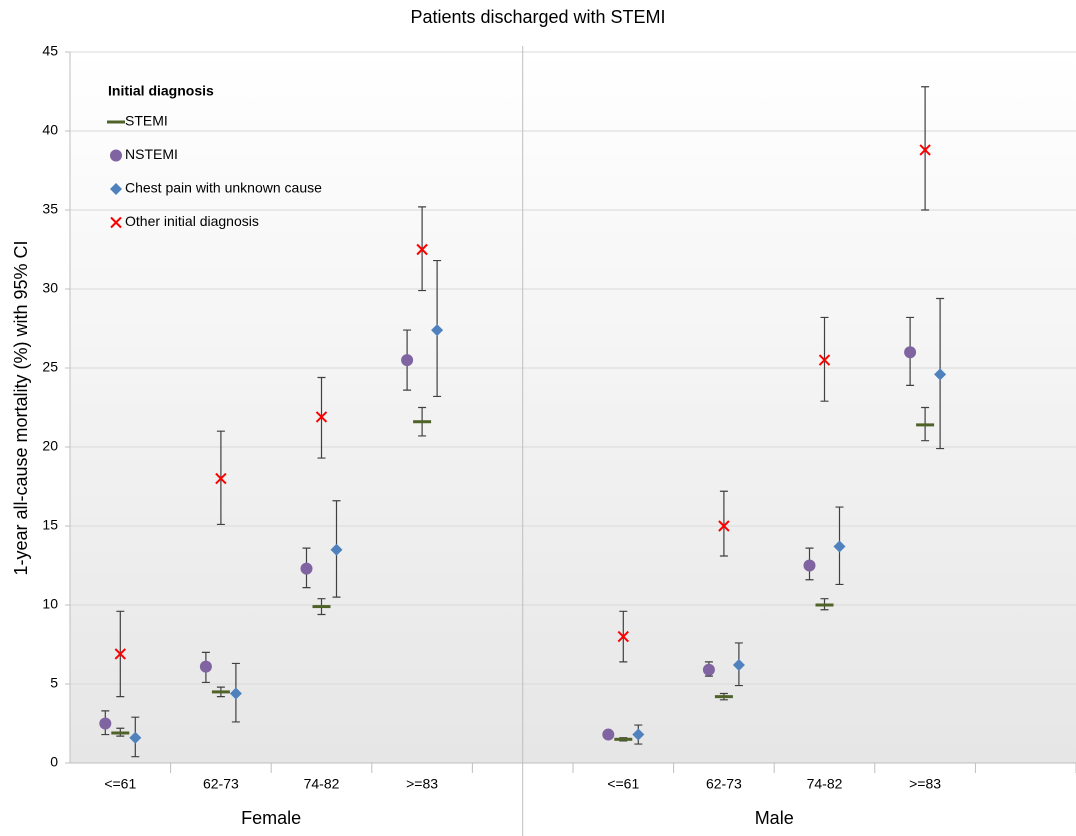  What do you see at coordinates (50, 288) in the screenshot?
I see `y-tick-label: 30` at bounding box center [50, 288].